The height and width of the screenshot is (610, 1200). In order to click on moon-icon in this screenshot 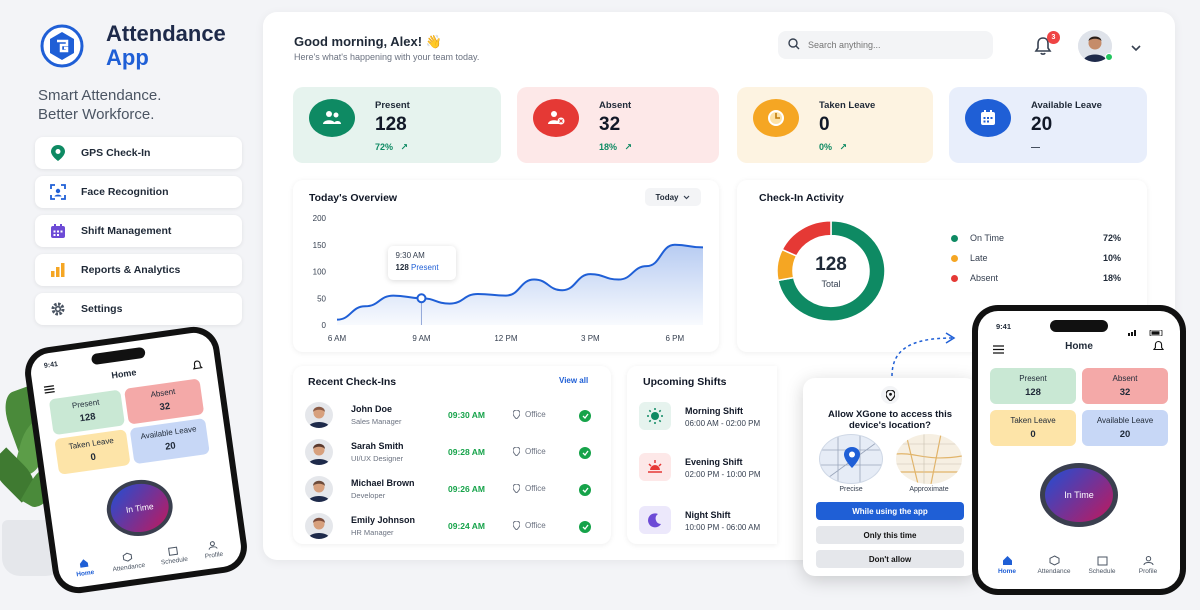, I will do `click(655, 520)`.